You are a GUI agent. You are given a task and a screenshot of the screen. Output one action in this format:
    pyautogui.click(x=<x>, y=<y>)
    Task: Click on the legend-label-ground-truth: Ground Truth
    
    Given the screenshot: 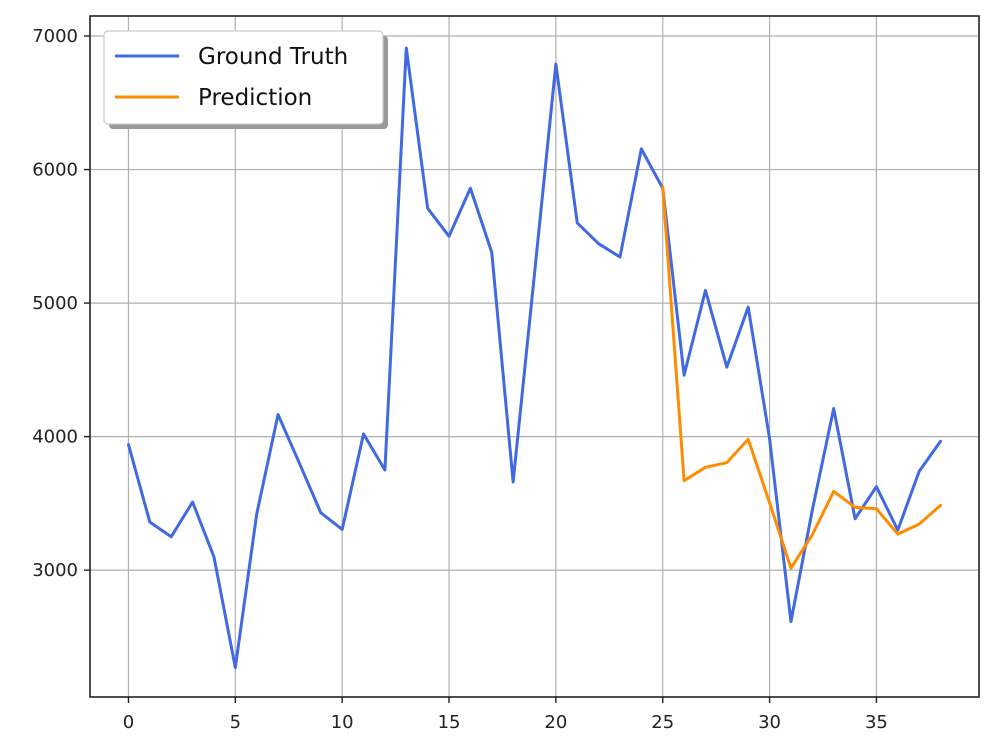 What is the action you would take?
    pyautogui.click(x=273, y=57)
    